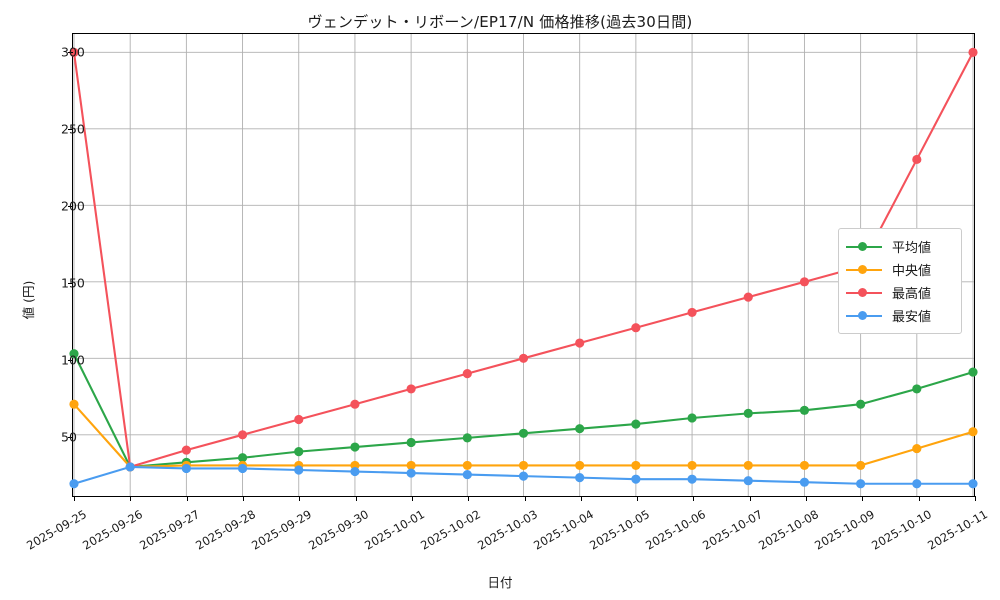  Describe the element at coordinates (500, 22) in the screenshot. I see `chart-title: ヴェンデット・リボーン/EP17/N 価格推移(過去30日間)` at that location.